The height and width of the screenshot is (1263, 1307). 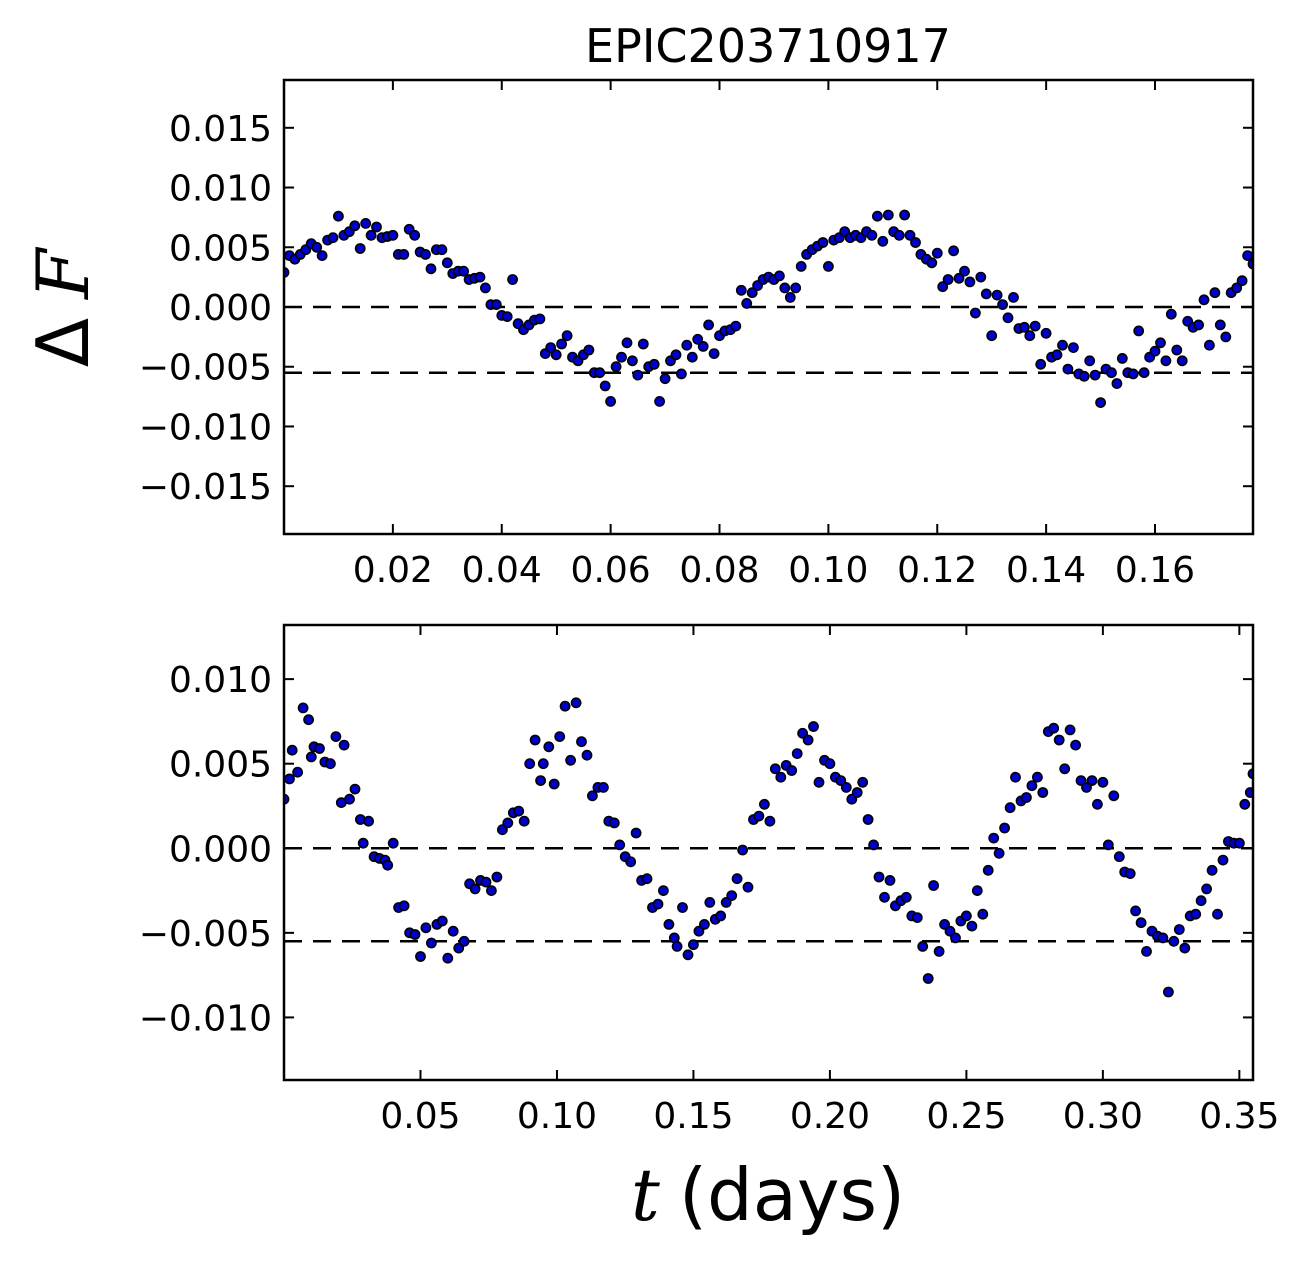 What do you see at coordinates (966, 1116) in the screenshot?
I see `bottom-x-tick-label: 0.25` at bounding box center [966, 1116].